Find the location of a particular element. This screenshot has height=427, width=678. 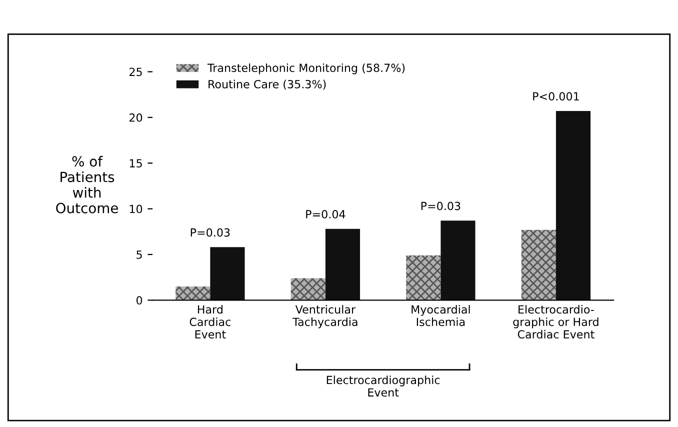

y-tick-label: 25 is located at coordinates (136, 72).